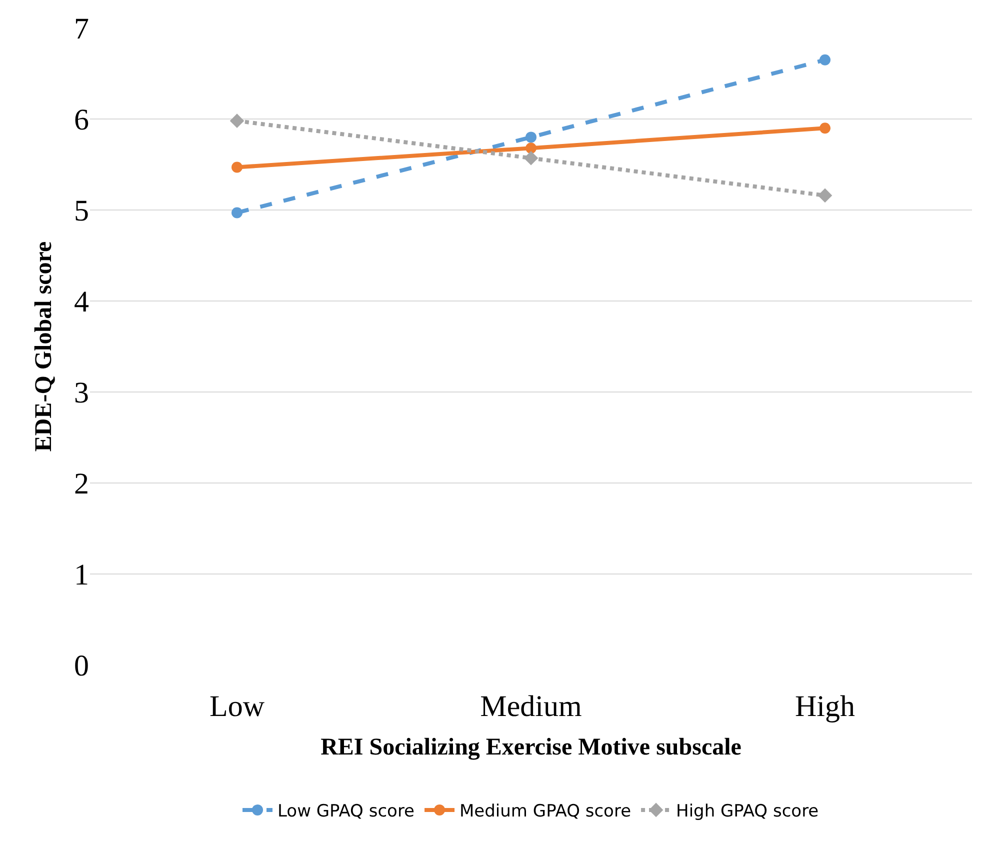 This screenshot has width=992, height=841. I want to click on x-tick-label: Medium, so click(531, 706).